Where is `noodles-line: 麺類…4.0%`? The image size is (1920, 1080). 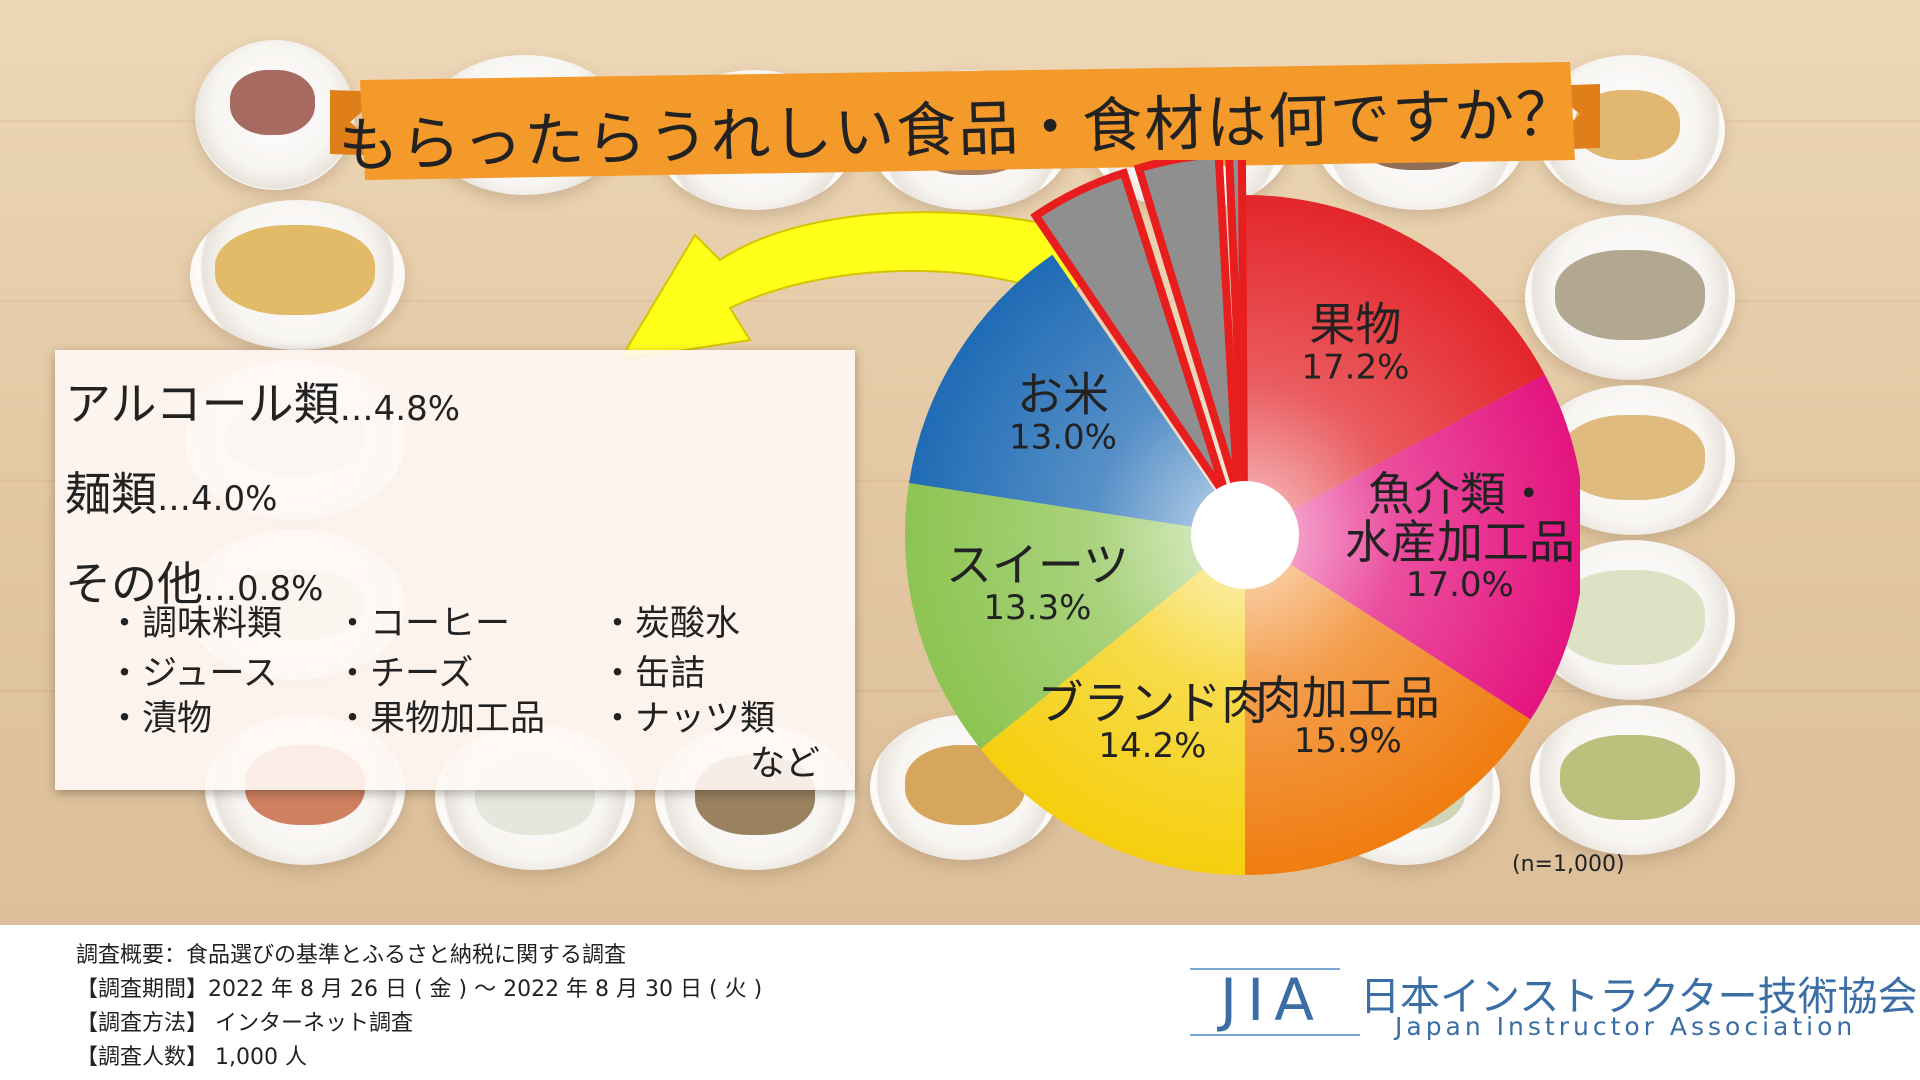 noodles-line: 麺類…4.0% is located at coordinates (171, 491).